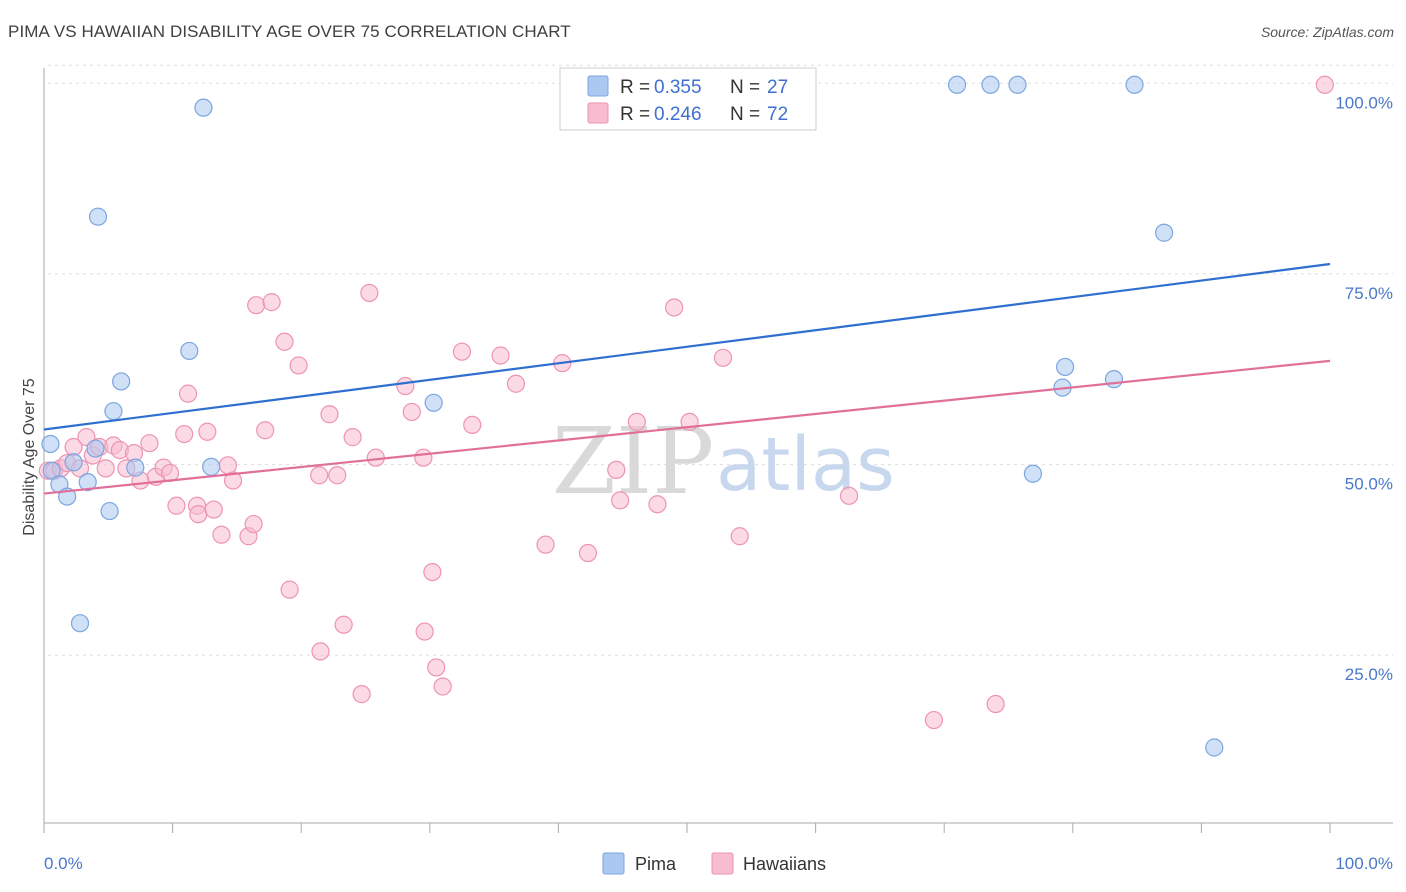  I want to click on y-tick-label-50: 50.0%, so click(1369, 484).